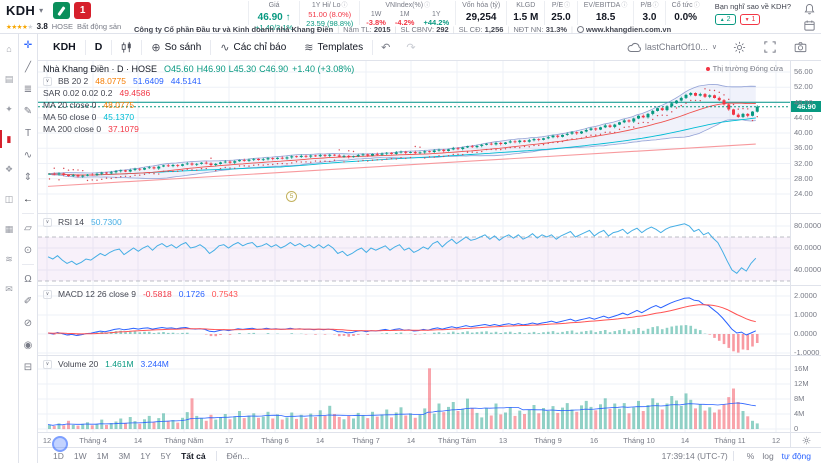 The height and width of the screenshot is (463, 821). What do you see at coordinates (796, 455) in the screenshot?
I see `auto-scale-button: tự động` at bounding box center [796, 455].